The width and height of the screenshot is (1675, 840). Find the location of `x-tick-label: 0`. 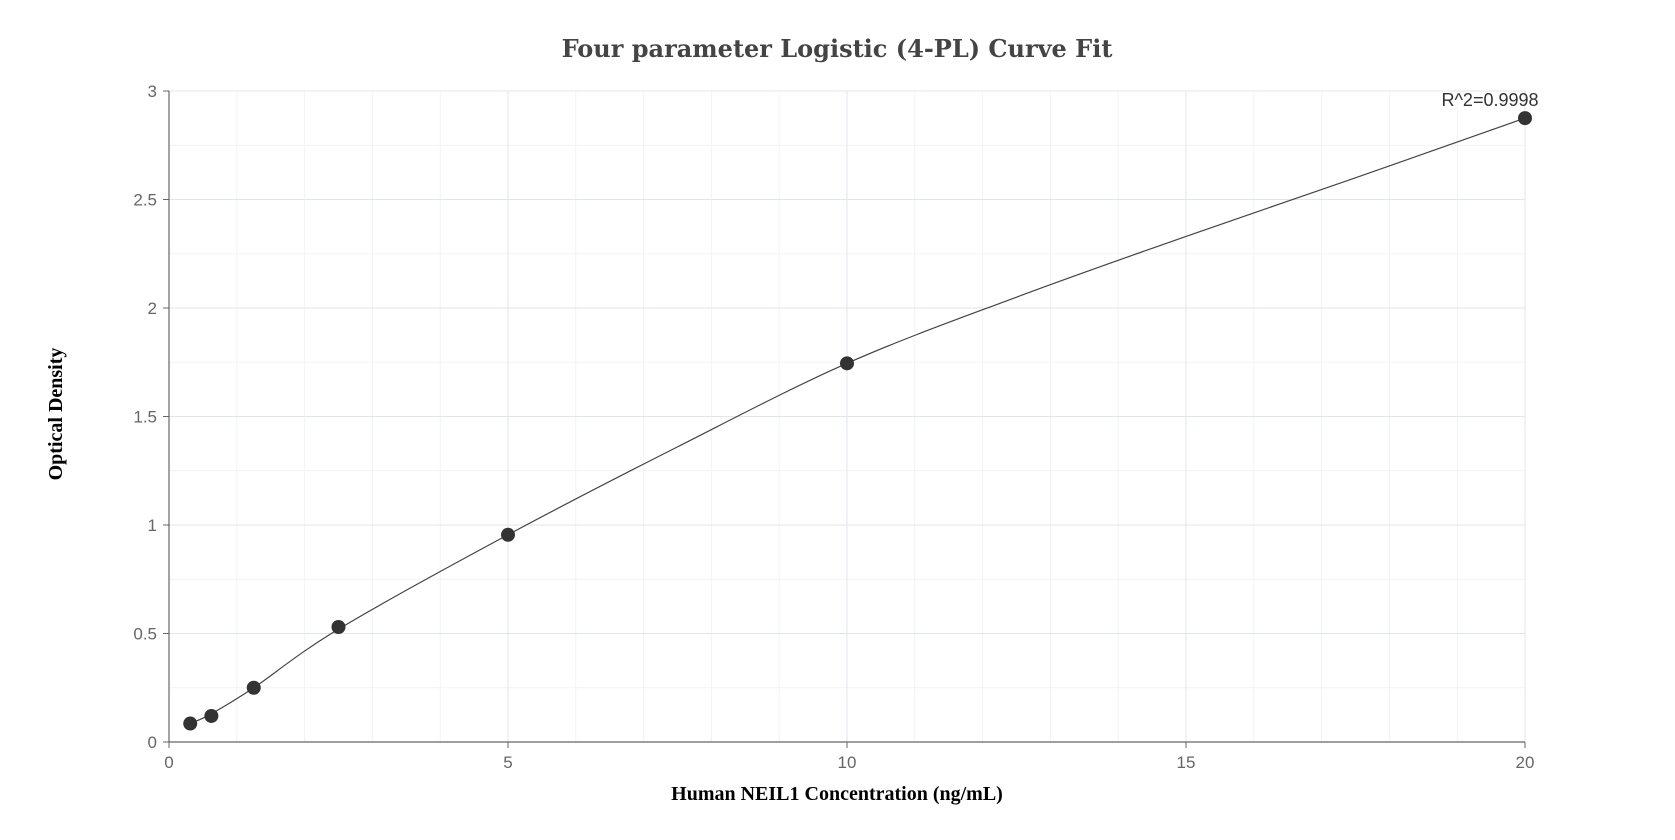

x-tick-label: 0 is located at coordinates (168, 762).